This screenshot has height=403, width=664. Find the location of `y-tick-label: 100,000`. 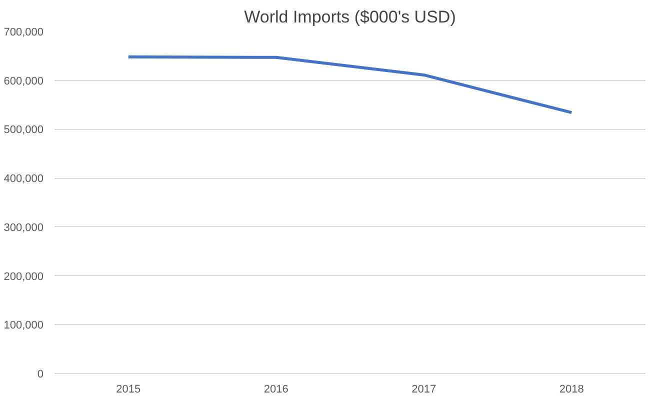

y-tick-label: 100,000 is located at coordinates (24, 326).